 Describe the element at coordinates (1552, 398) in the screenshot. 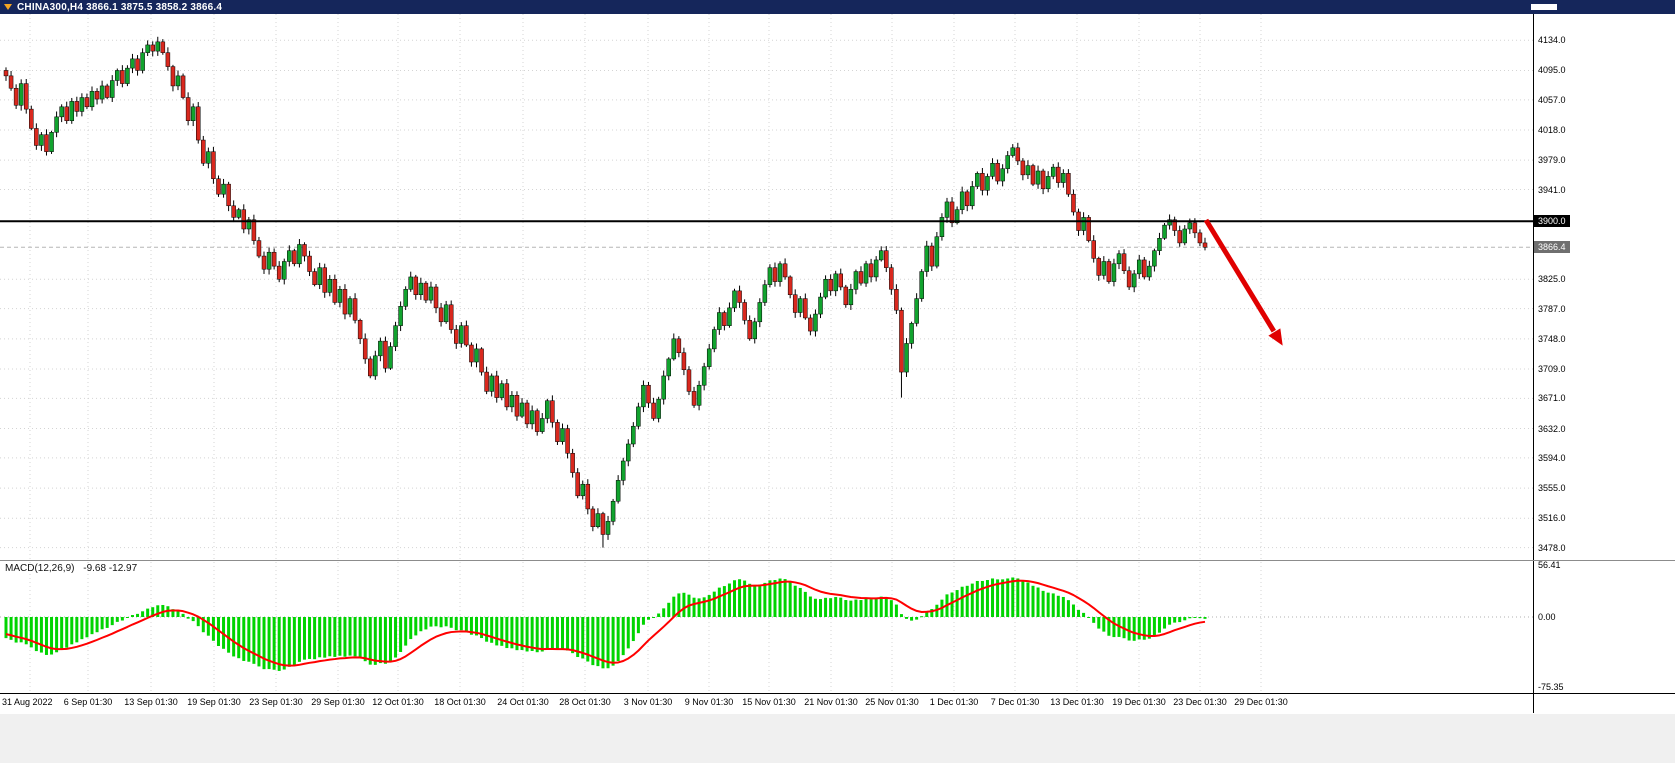

I see `price-axis-label: 3671.0` at that location.